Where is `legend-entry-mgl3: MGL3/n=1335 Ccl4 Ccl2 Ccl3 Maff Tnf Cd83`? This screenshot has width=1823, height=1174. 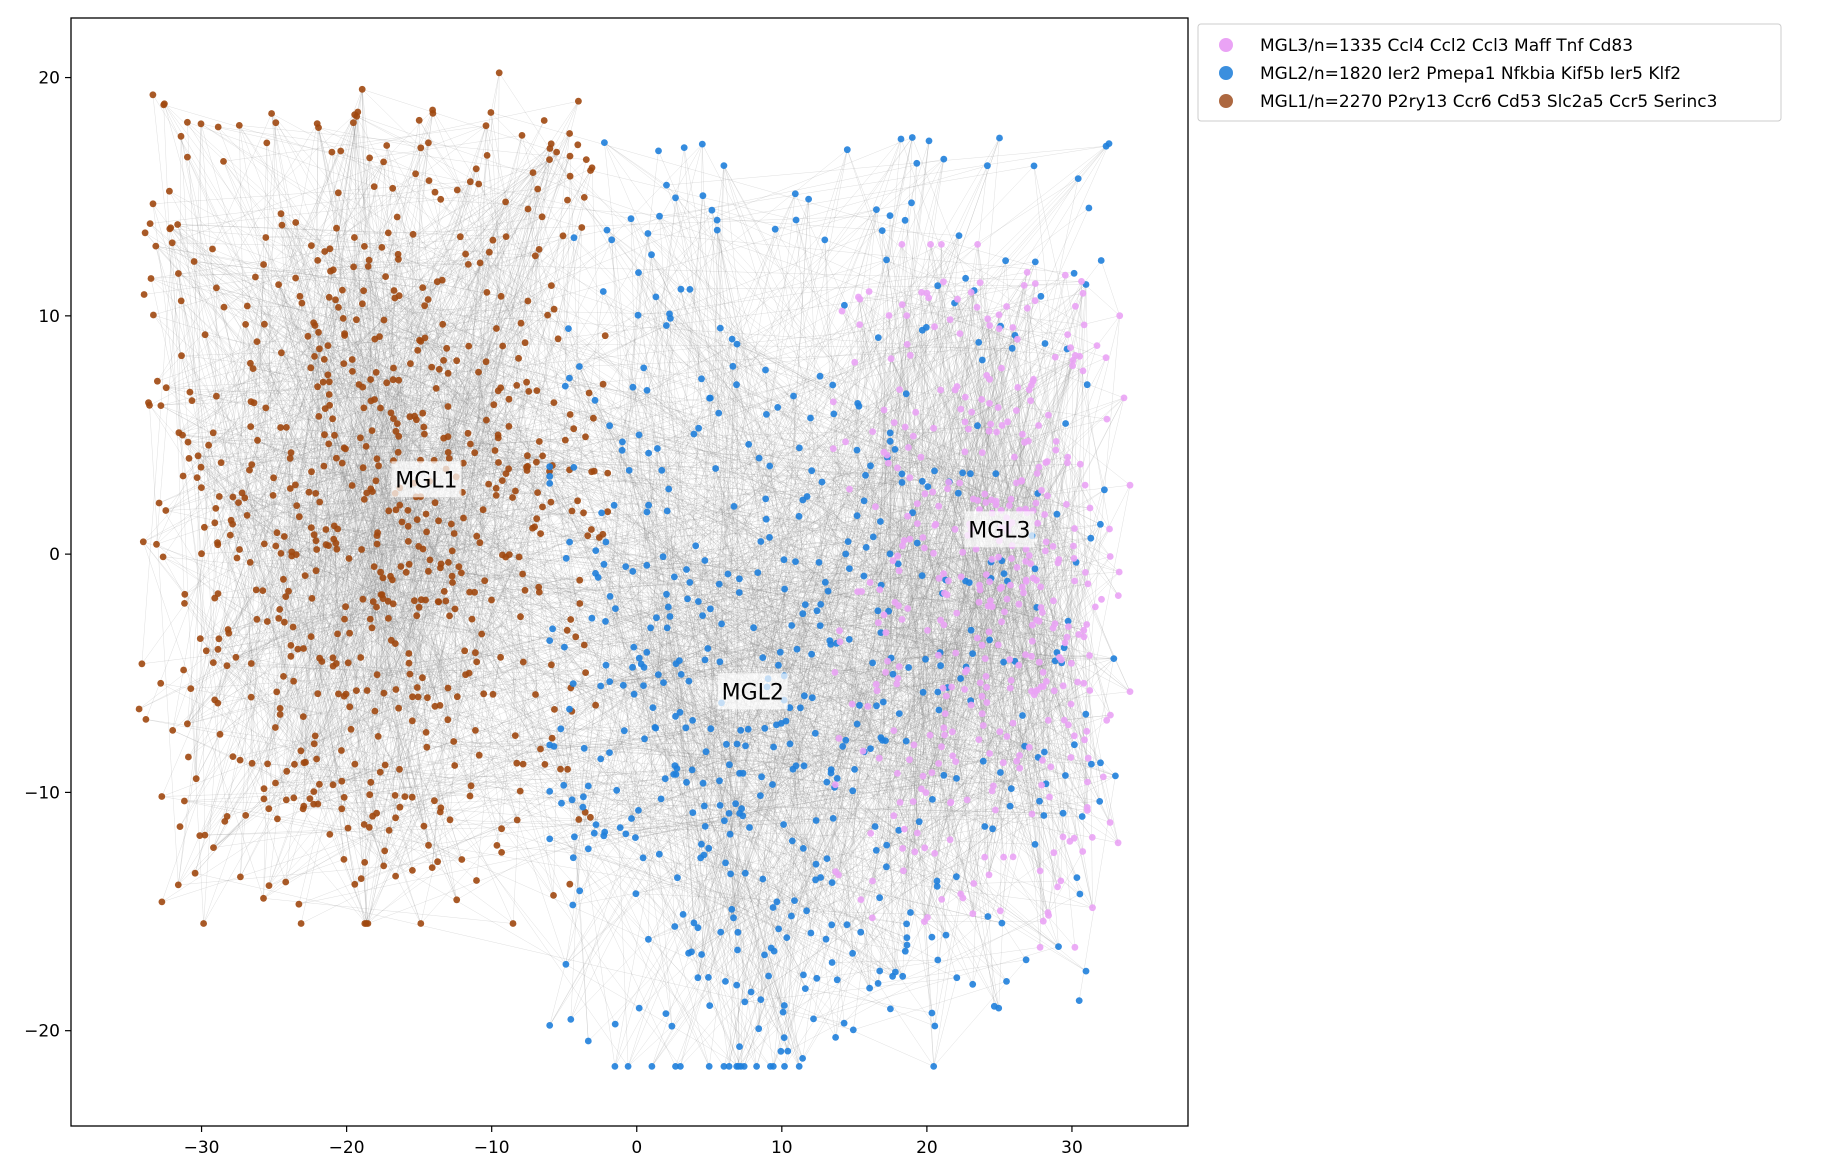
legend-entry-mgl3: MGL3/n=1335 Ccl4 Ccl2 Ccl3 Maff Tnf Cd83 is located at coordinates (1446, 46).